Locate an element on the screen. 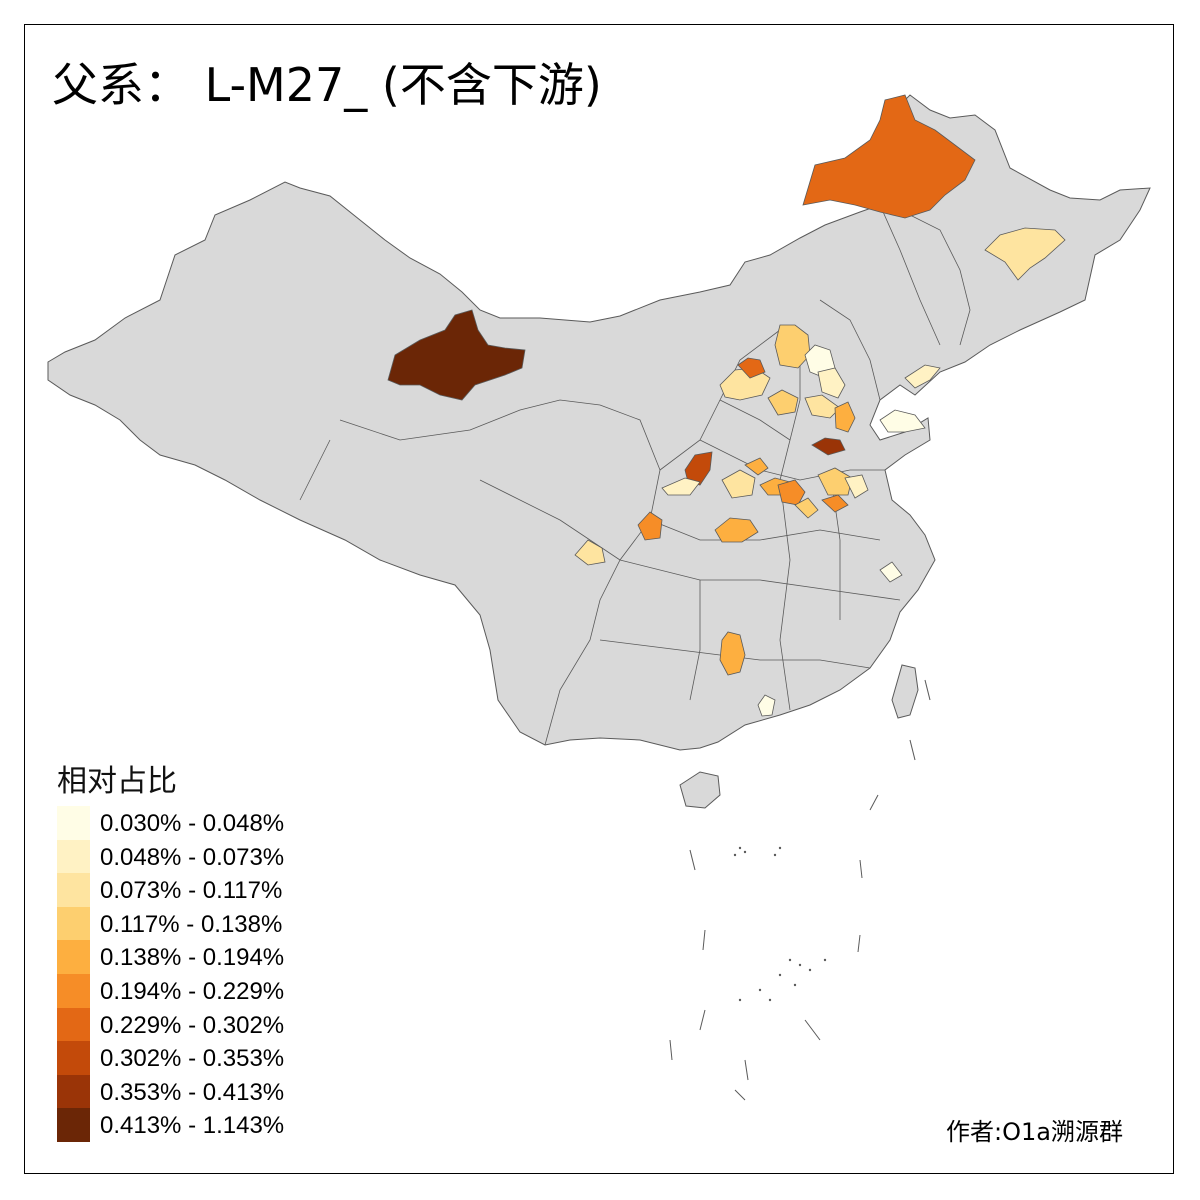  legend-label: 0.413% - 1.143% is located at coordinates (192, 1126).